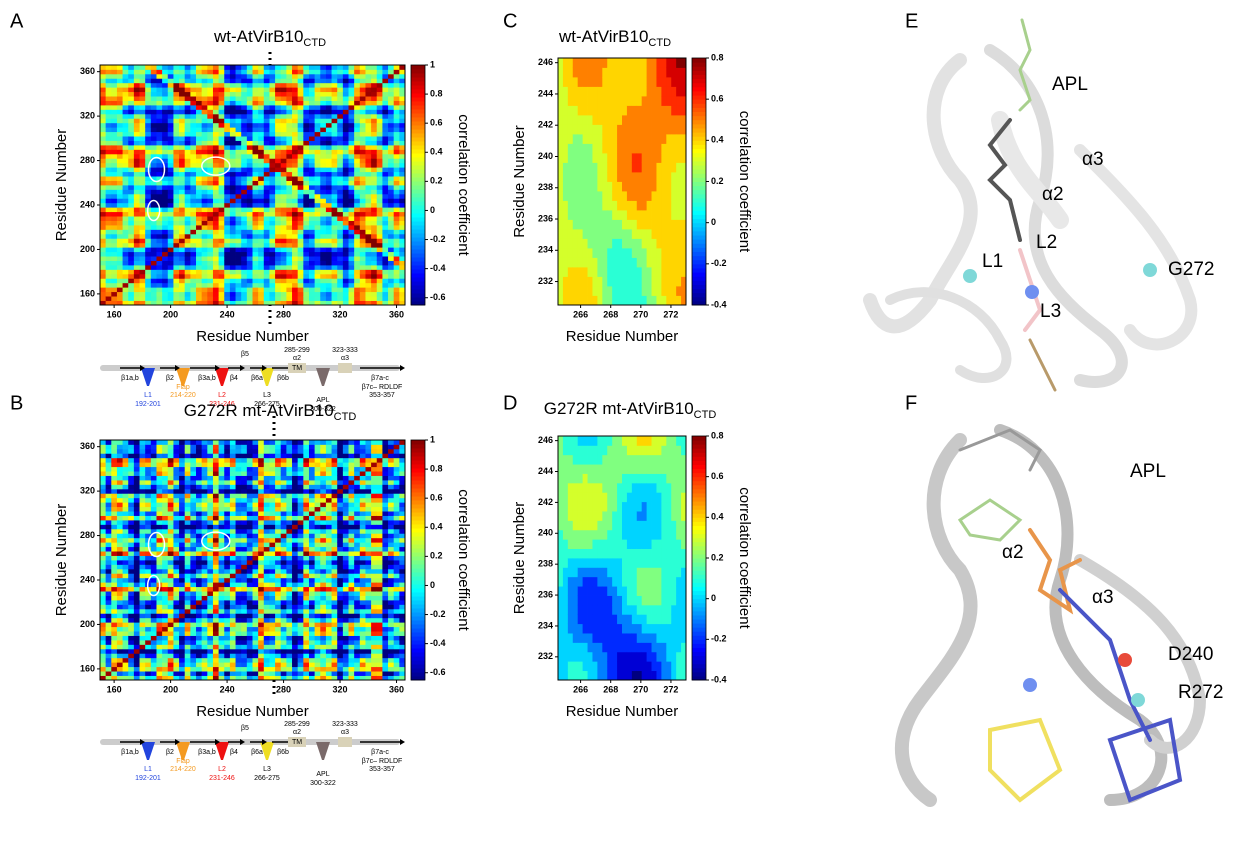 This screenshot has height=848, width=1241. I want to click on topology-label: L3, so click(267, 395).